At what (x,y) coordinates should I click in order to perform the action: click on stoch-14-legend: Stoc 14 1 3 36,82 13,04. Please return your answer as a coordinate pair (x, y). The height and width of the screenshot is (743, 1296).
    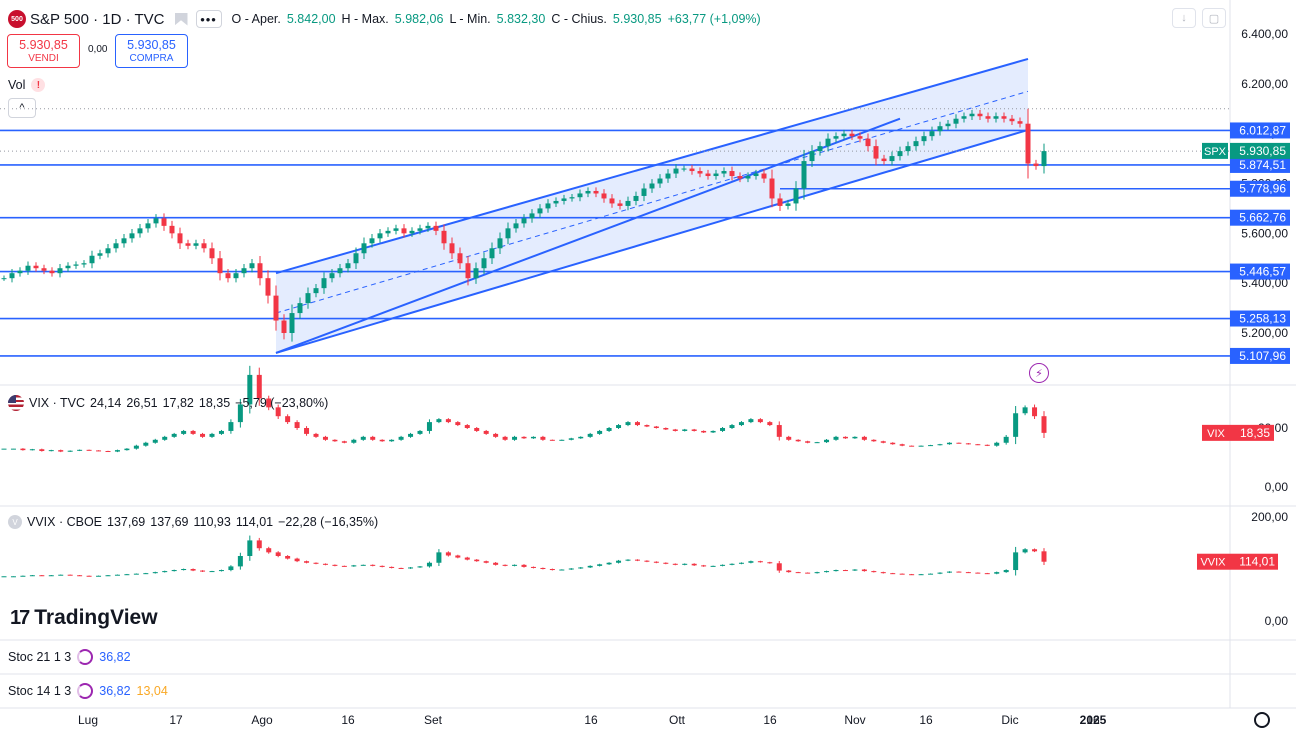
    Looking at the image, I should click on (88, 691).